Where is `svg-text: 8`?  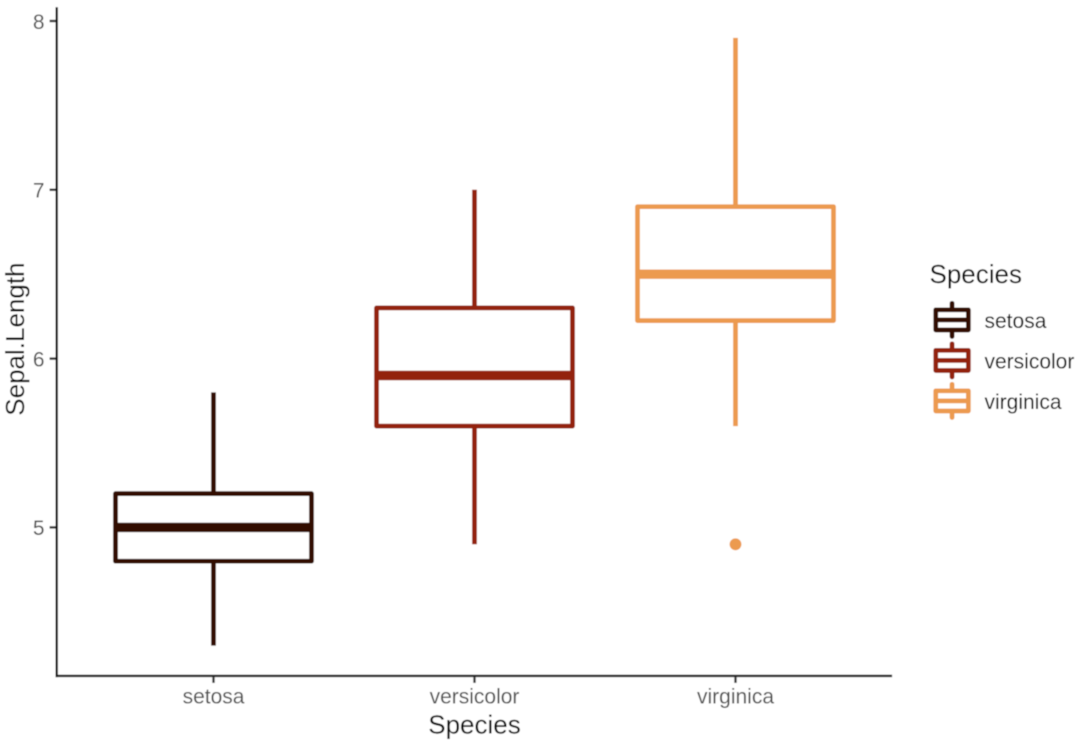 svg-text: 8 is located at coordinates (39, 22).